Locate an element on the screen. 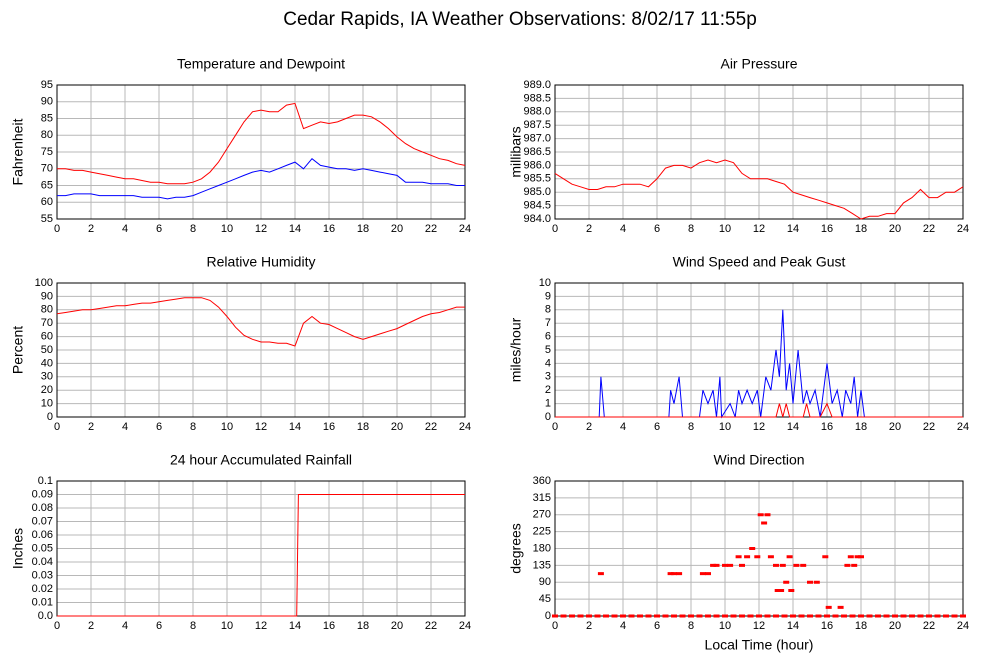 The height and width of the screenshot is (660, 1000). y-tick-label: 225 is located at coordinates (542, 532).